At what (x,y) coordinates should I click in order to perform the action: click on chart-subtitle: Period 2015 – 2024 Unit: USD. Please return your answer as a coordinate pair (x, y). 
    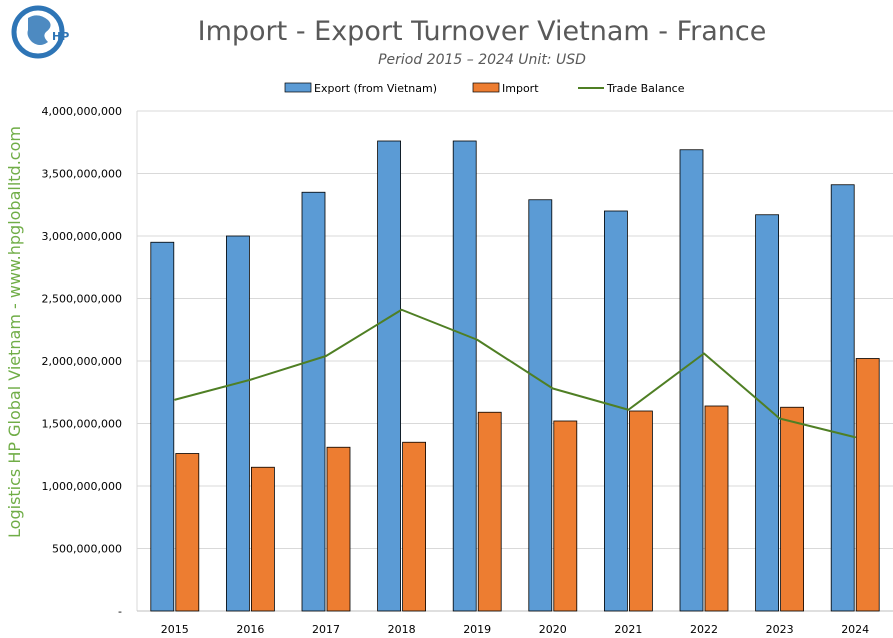
    Looking at the image, I should click on (482, 60).